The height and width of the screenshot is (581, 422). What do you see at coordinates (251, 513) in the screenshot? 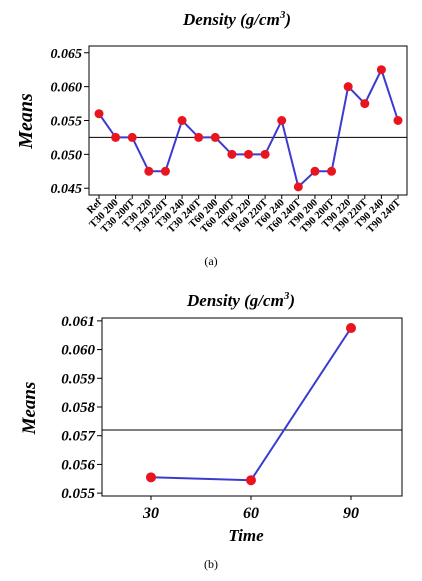
I see `x-tick-label: 60` at bounding box center [251, 513].